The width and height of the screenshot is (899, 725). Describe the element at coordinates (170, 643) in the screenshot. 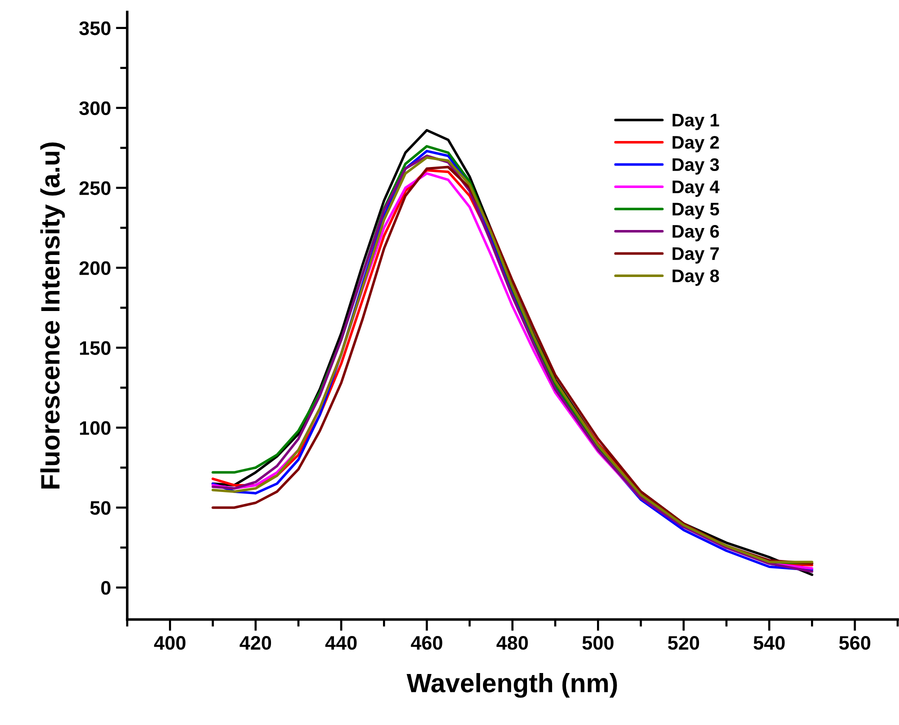

I see `x-tick-label: 400` at that location.